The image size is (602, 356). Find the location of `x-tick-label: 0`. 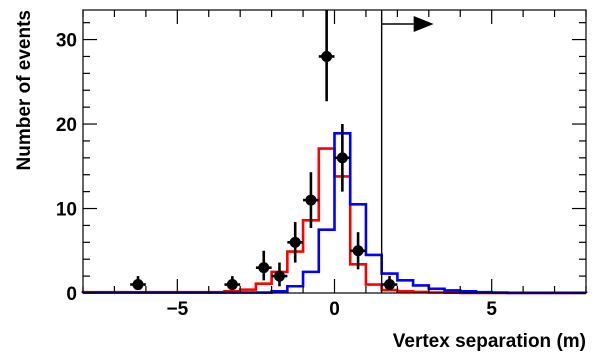

x-tick-label: 0 is located at coordinates (334, 309).